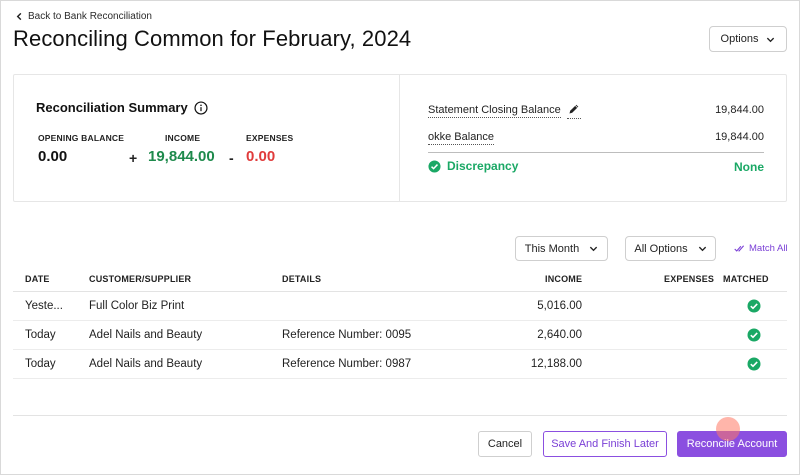  Describe the element at coordinates (574, 109) in the screenshot. I see `pencil-icon` at that location.